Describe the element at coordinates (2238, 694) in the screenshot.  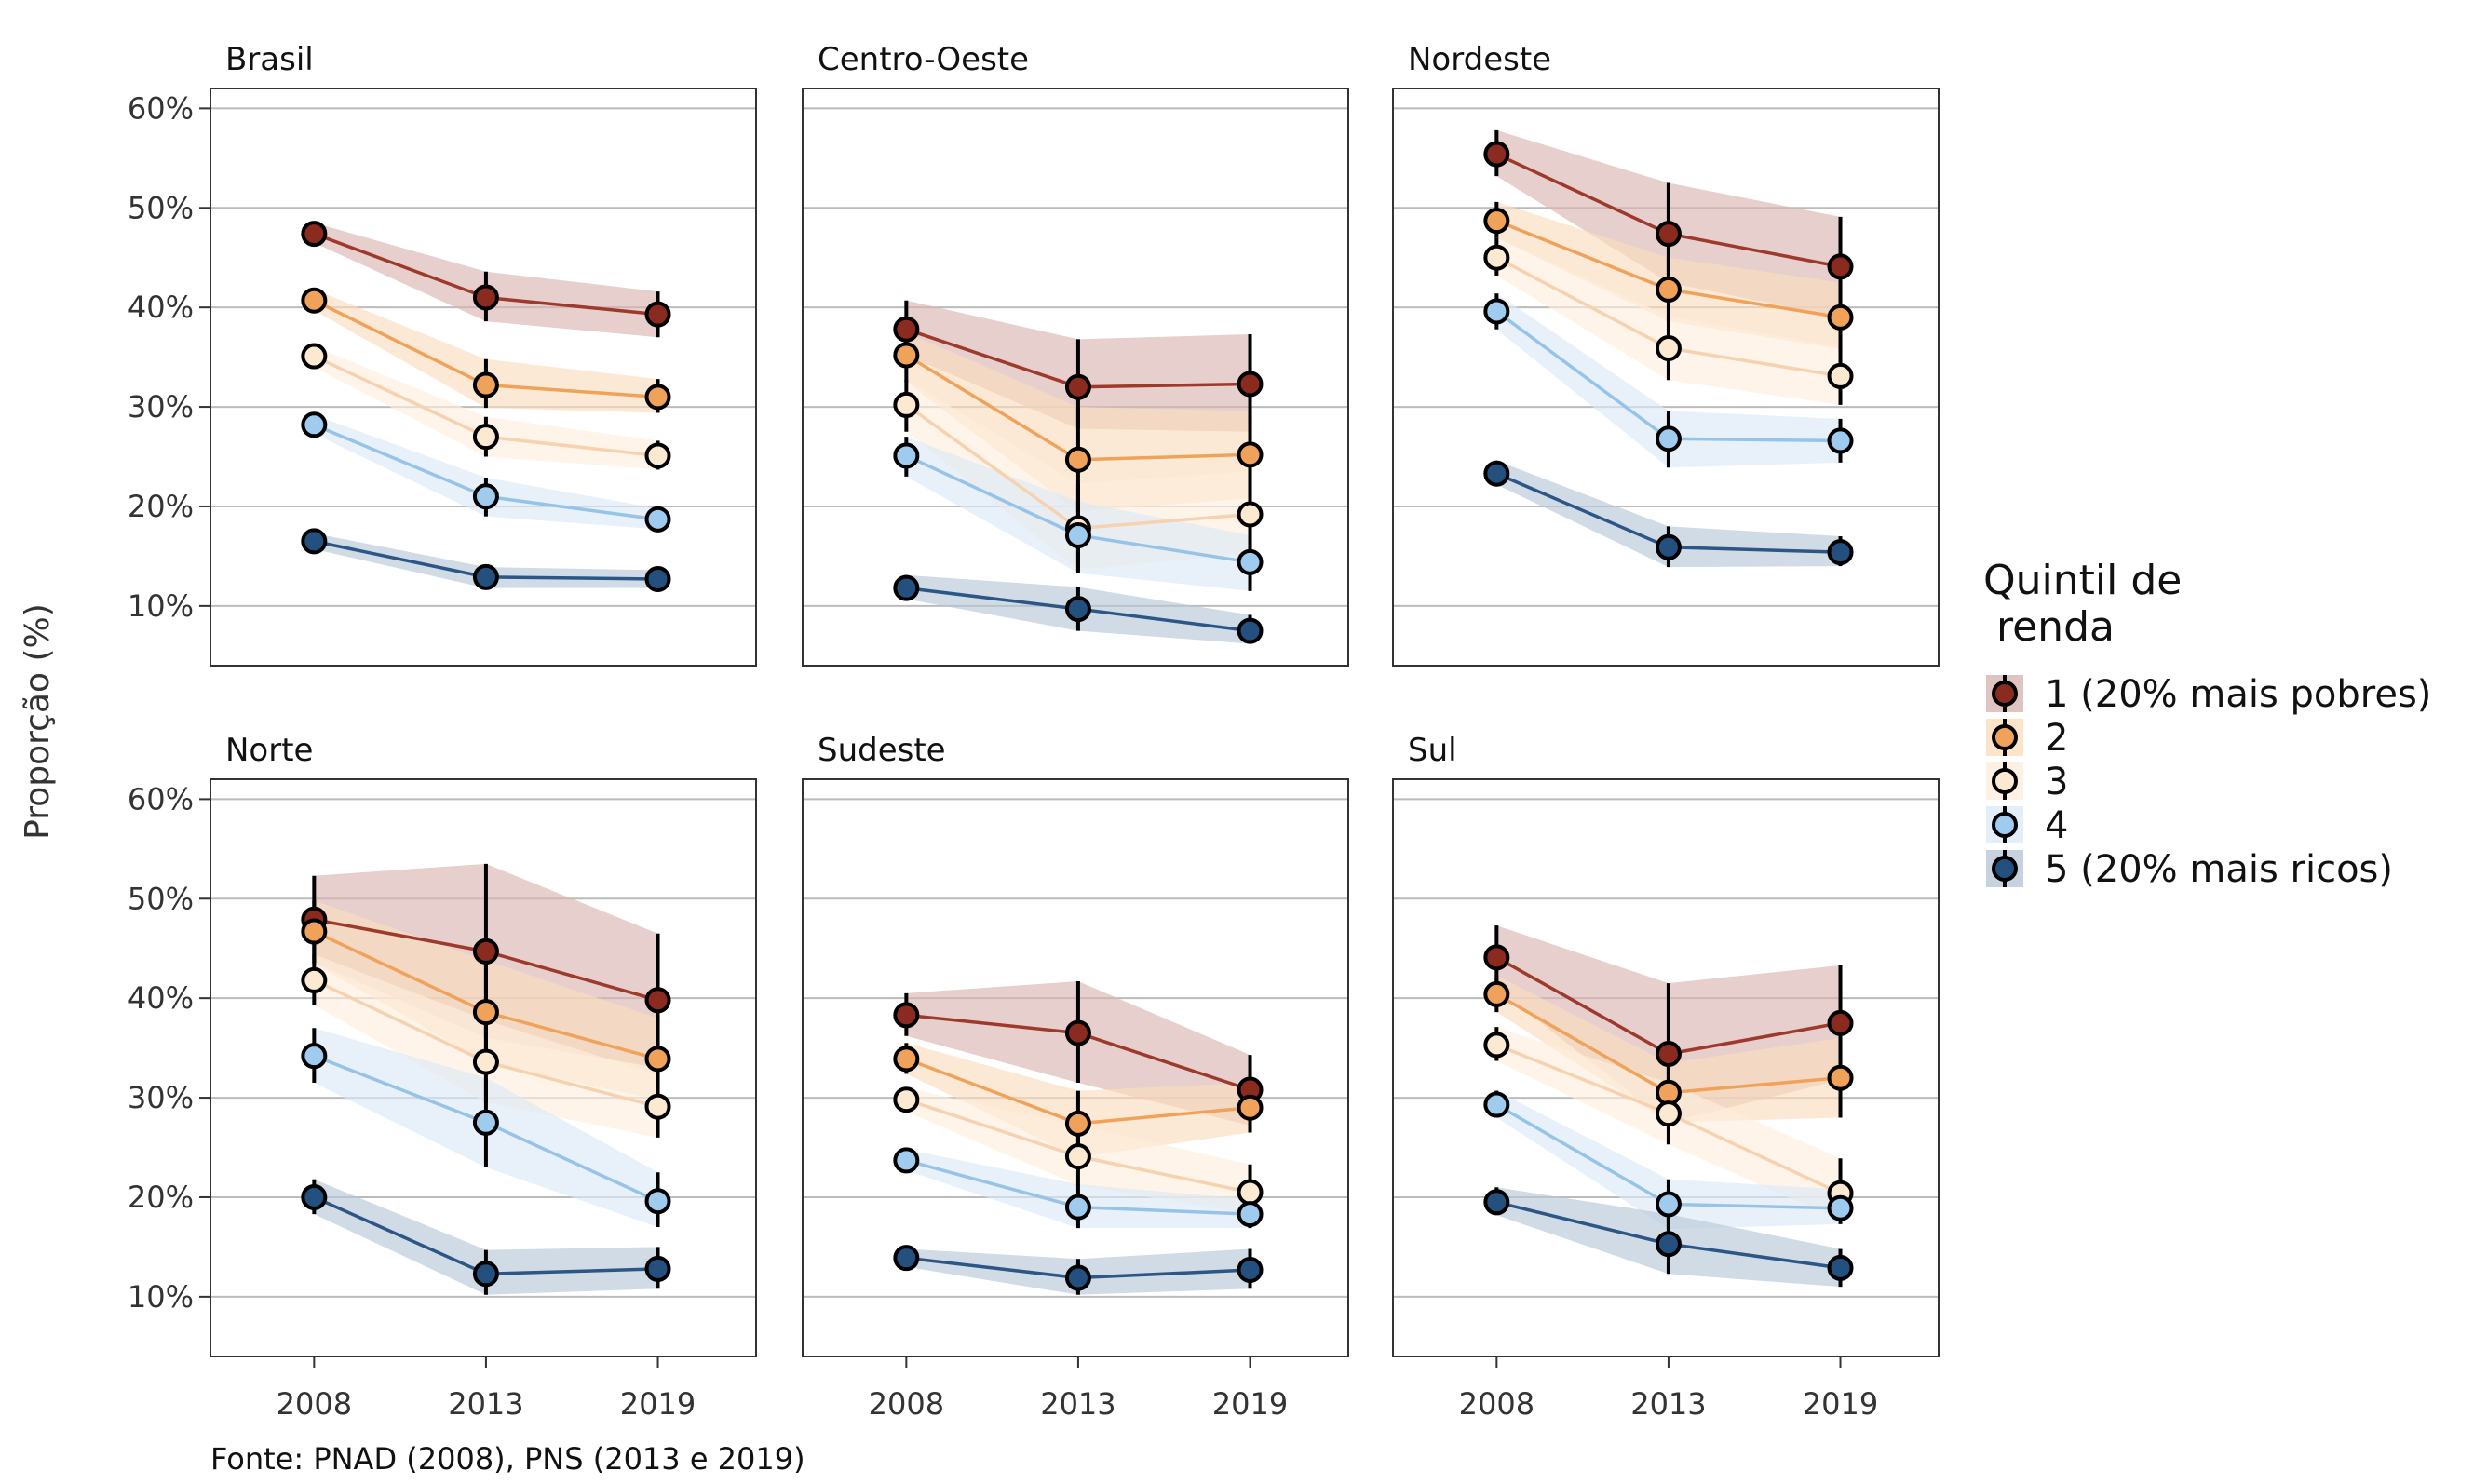
I see `legend-label: 1 (20% mais pobres)` at that location.